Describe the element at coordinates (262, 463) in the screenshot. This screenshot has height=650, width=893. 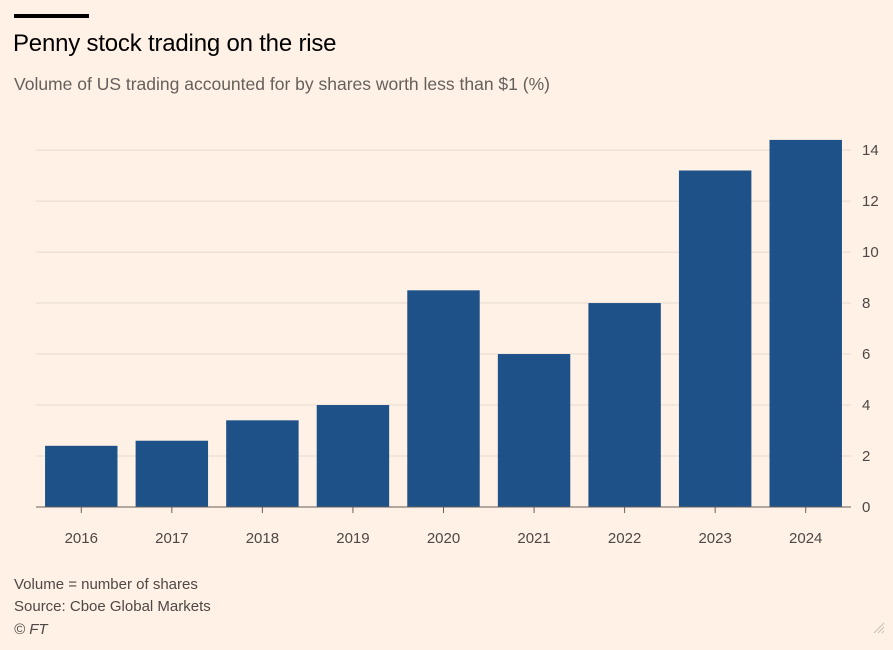
I see `bar-2018` at that location.